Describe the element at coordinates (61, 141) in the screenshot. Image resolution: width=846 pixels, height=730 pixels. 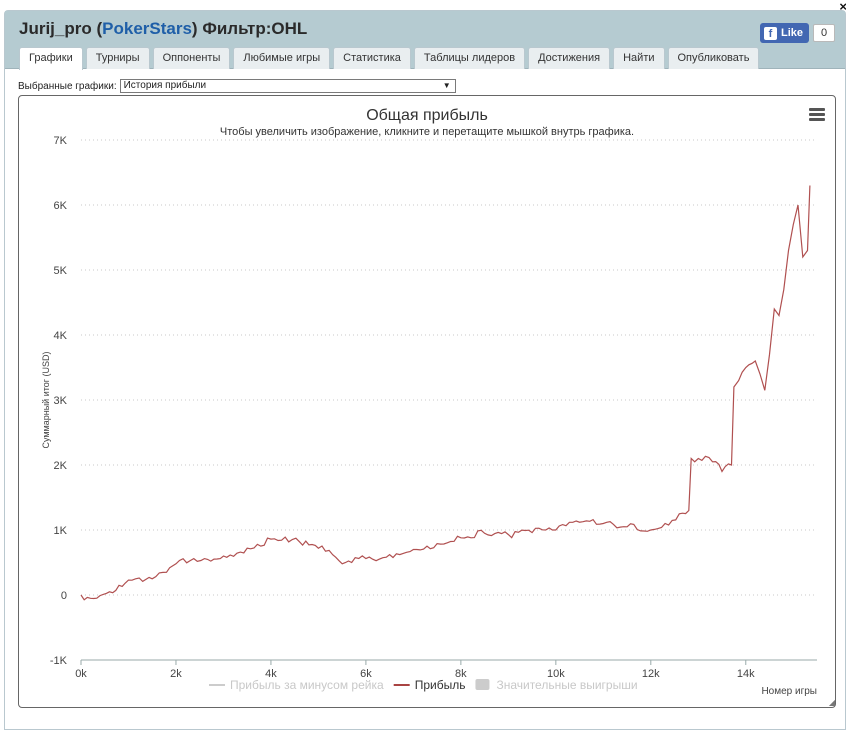
I see `y-tick-label: 7K` at that location.